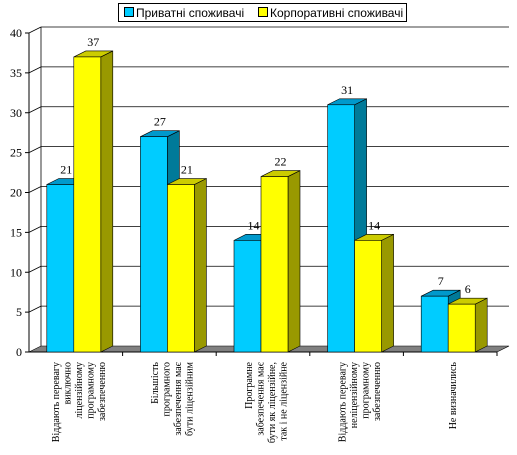 The image size is (517, 455). I want to click on x-category-label: бути як ліцензійне,, so click(272, 402).